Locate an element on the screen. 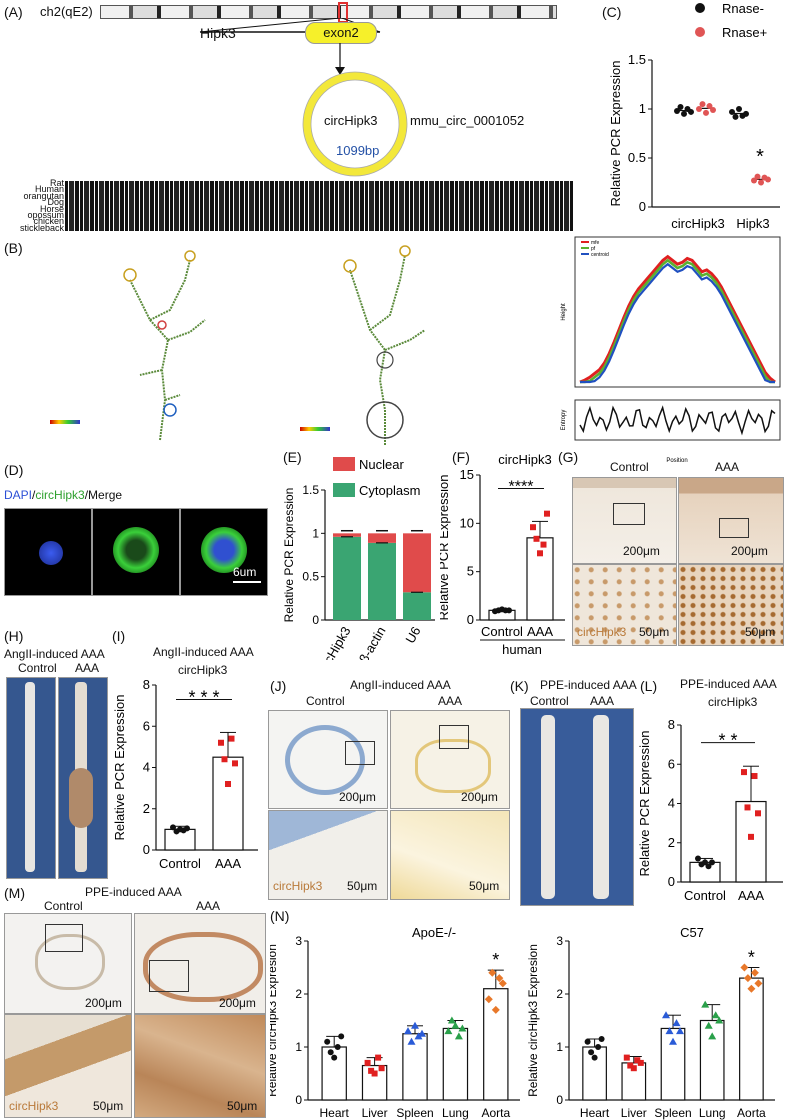 This screenshot has height=1120, width=787. j-aaa: AAA is located at coordinates (450, 701).